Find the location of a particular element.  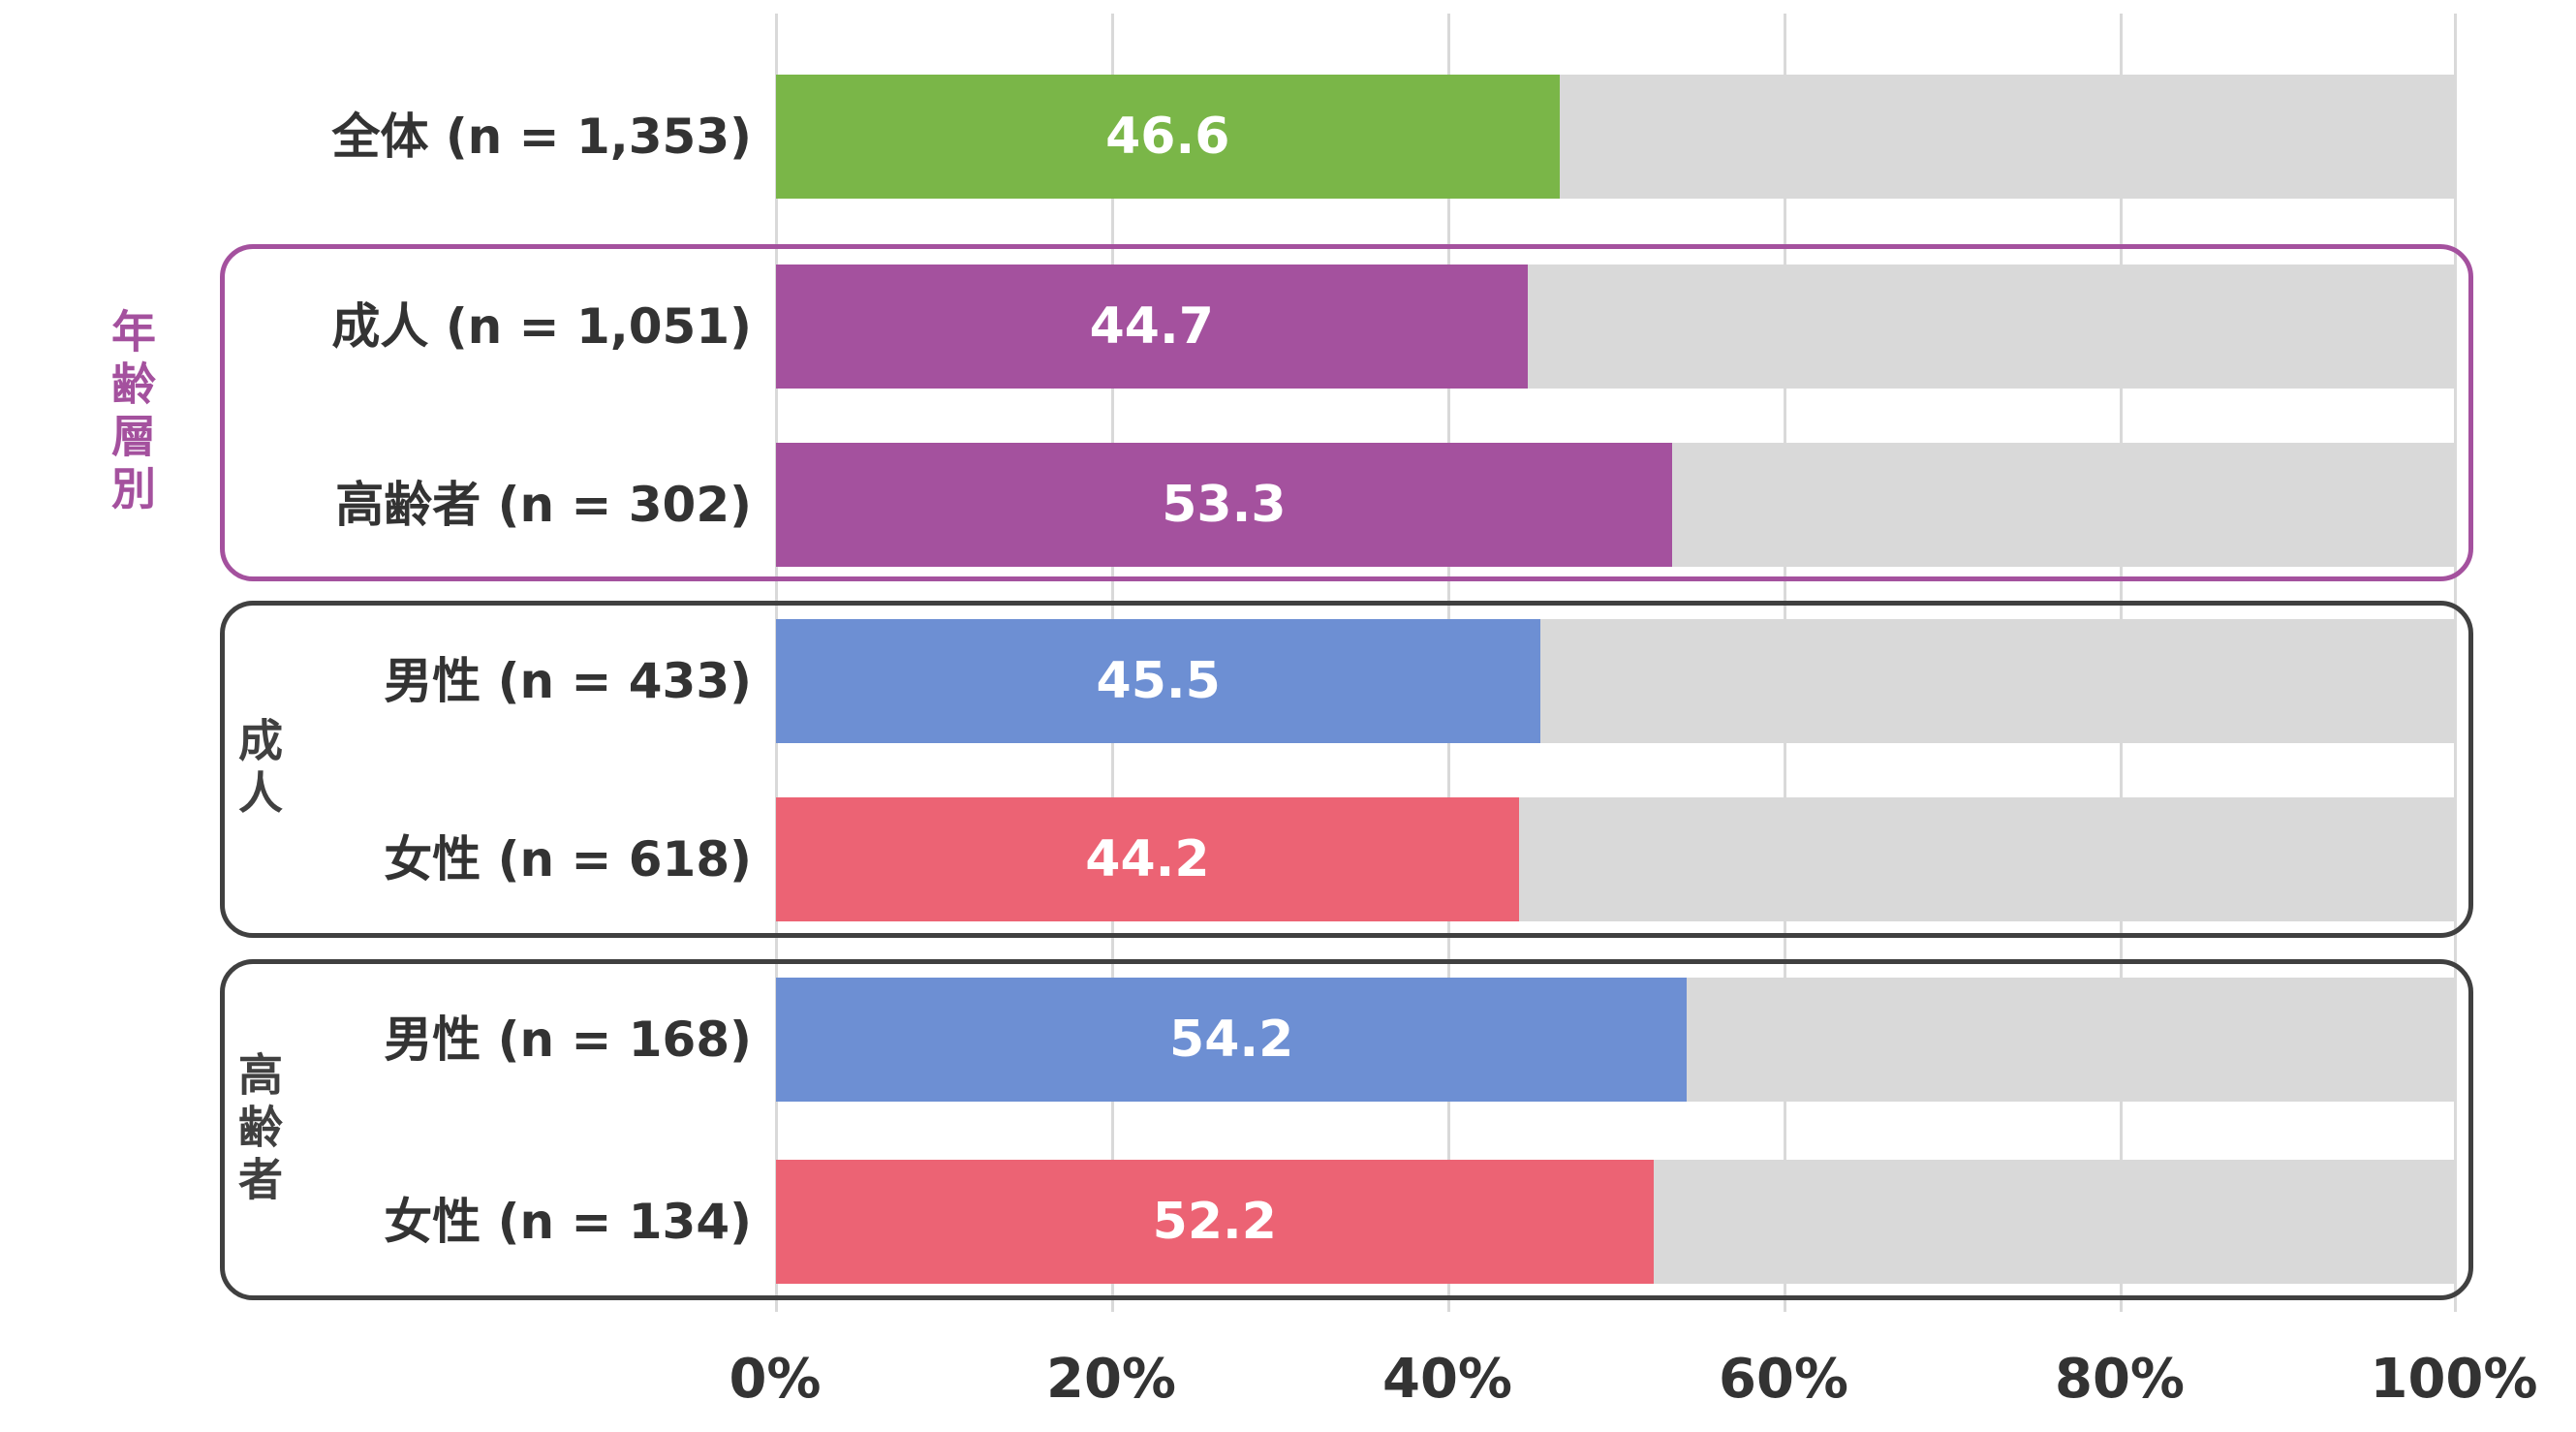

bar-value-label: 54.2 is located at coordinates (1231, 1040).